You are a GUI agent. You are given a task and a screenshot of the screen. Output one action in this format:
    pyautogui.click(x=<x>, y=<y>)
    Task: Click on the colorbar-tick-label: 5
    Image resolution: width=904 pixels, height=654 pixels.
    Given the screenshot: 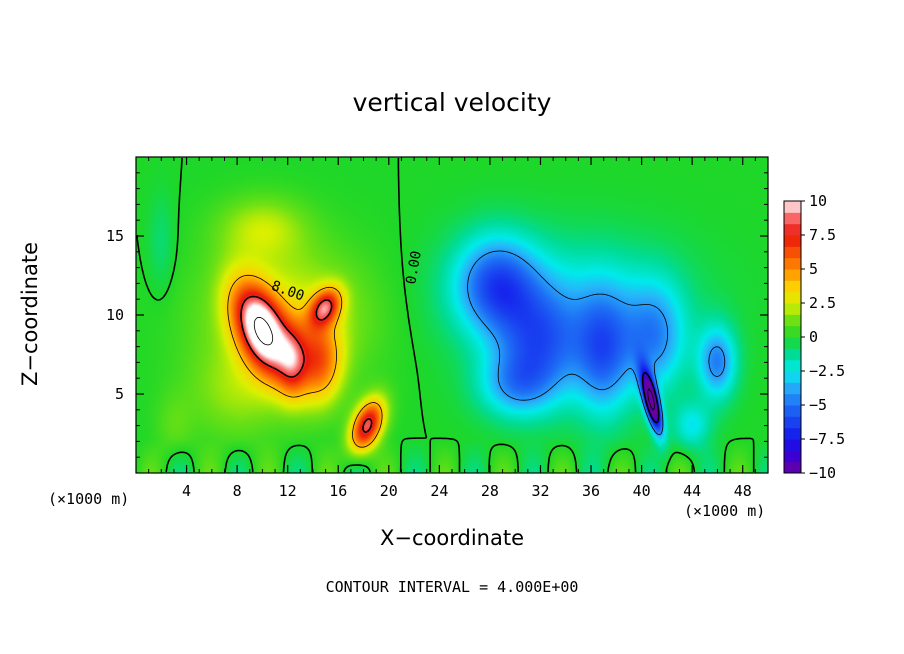 What is the action you would take?
    pyautogui.click(x=813, y=269)
    